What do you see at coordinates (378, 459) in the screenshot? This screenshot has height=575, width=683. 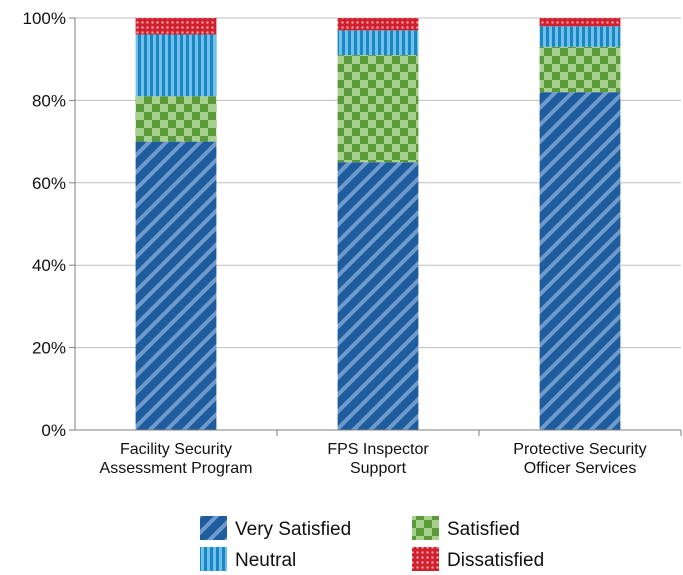 I see `x-category-label: FPS Inspector Support` at bounding box center [378, 459].